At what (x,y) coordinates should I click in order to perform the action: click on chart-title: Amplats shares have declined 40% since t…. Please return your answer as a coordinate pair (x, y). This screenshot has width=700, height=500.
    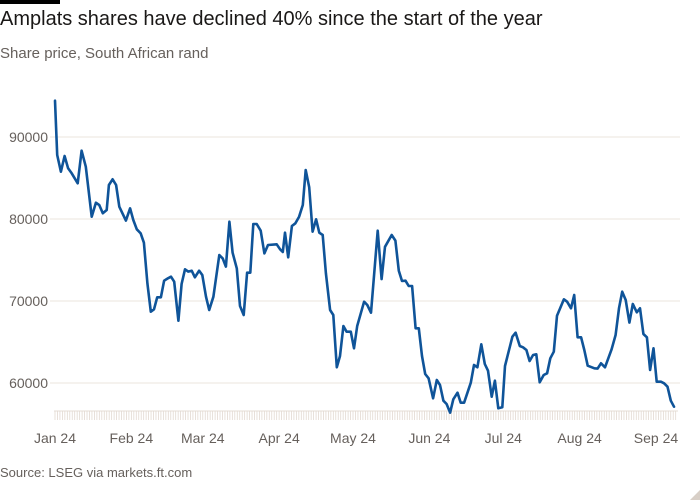
    Looking at the image, I should click on (271, 19).